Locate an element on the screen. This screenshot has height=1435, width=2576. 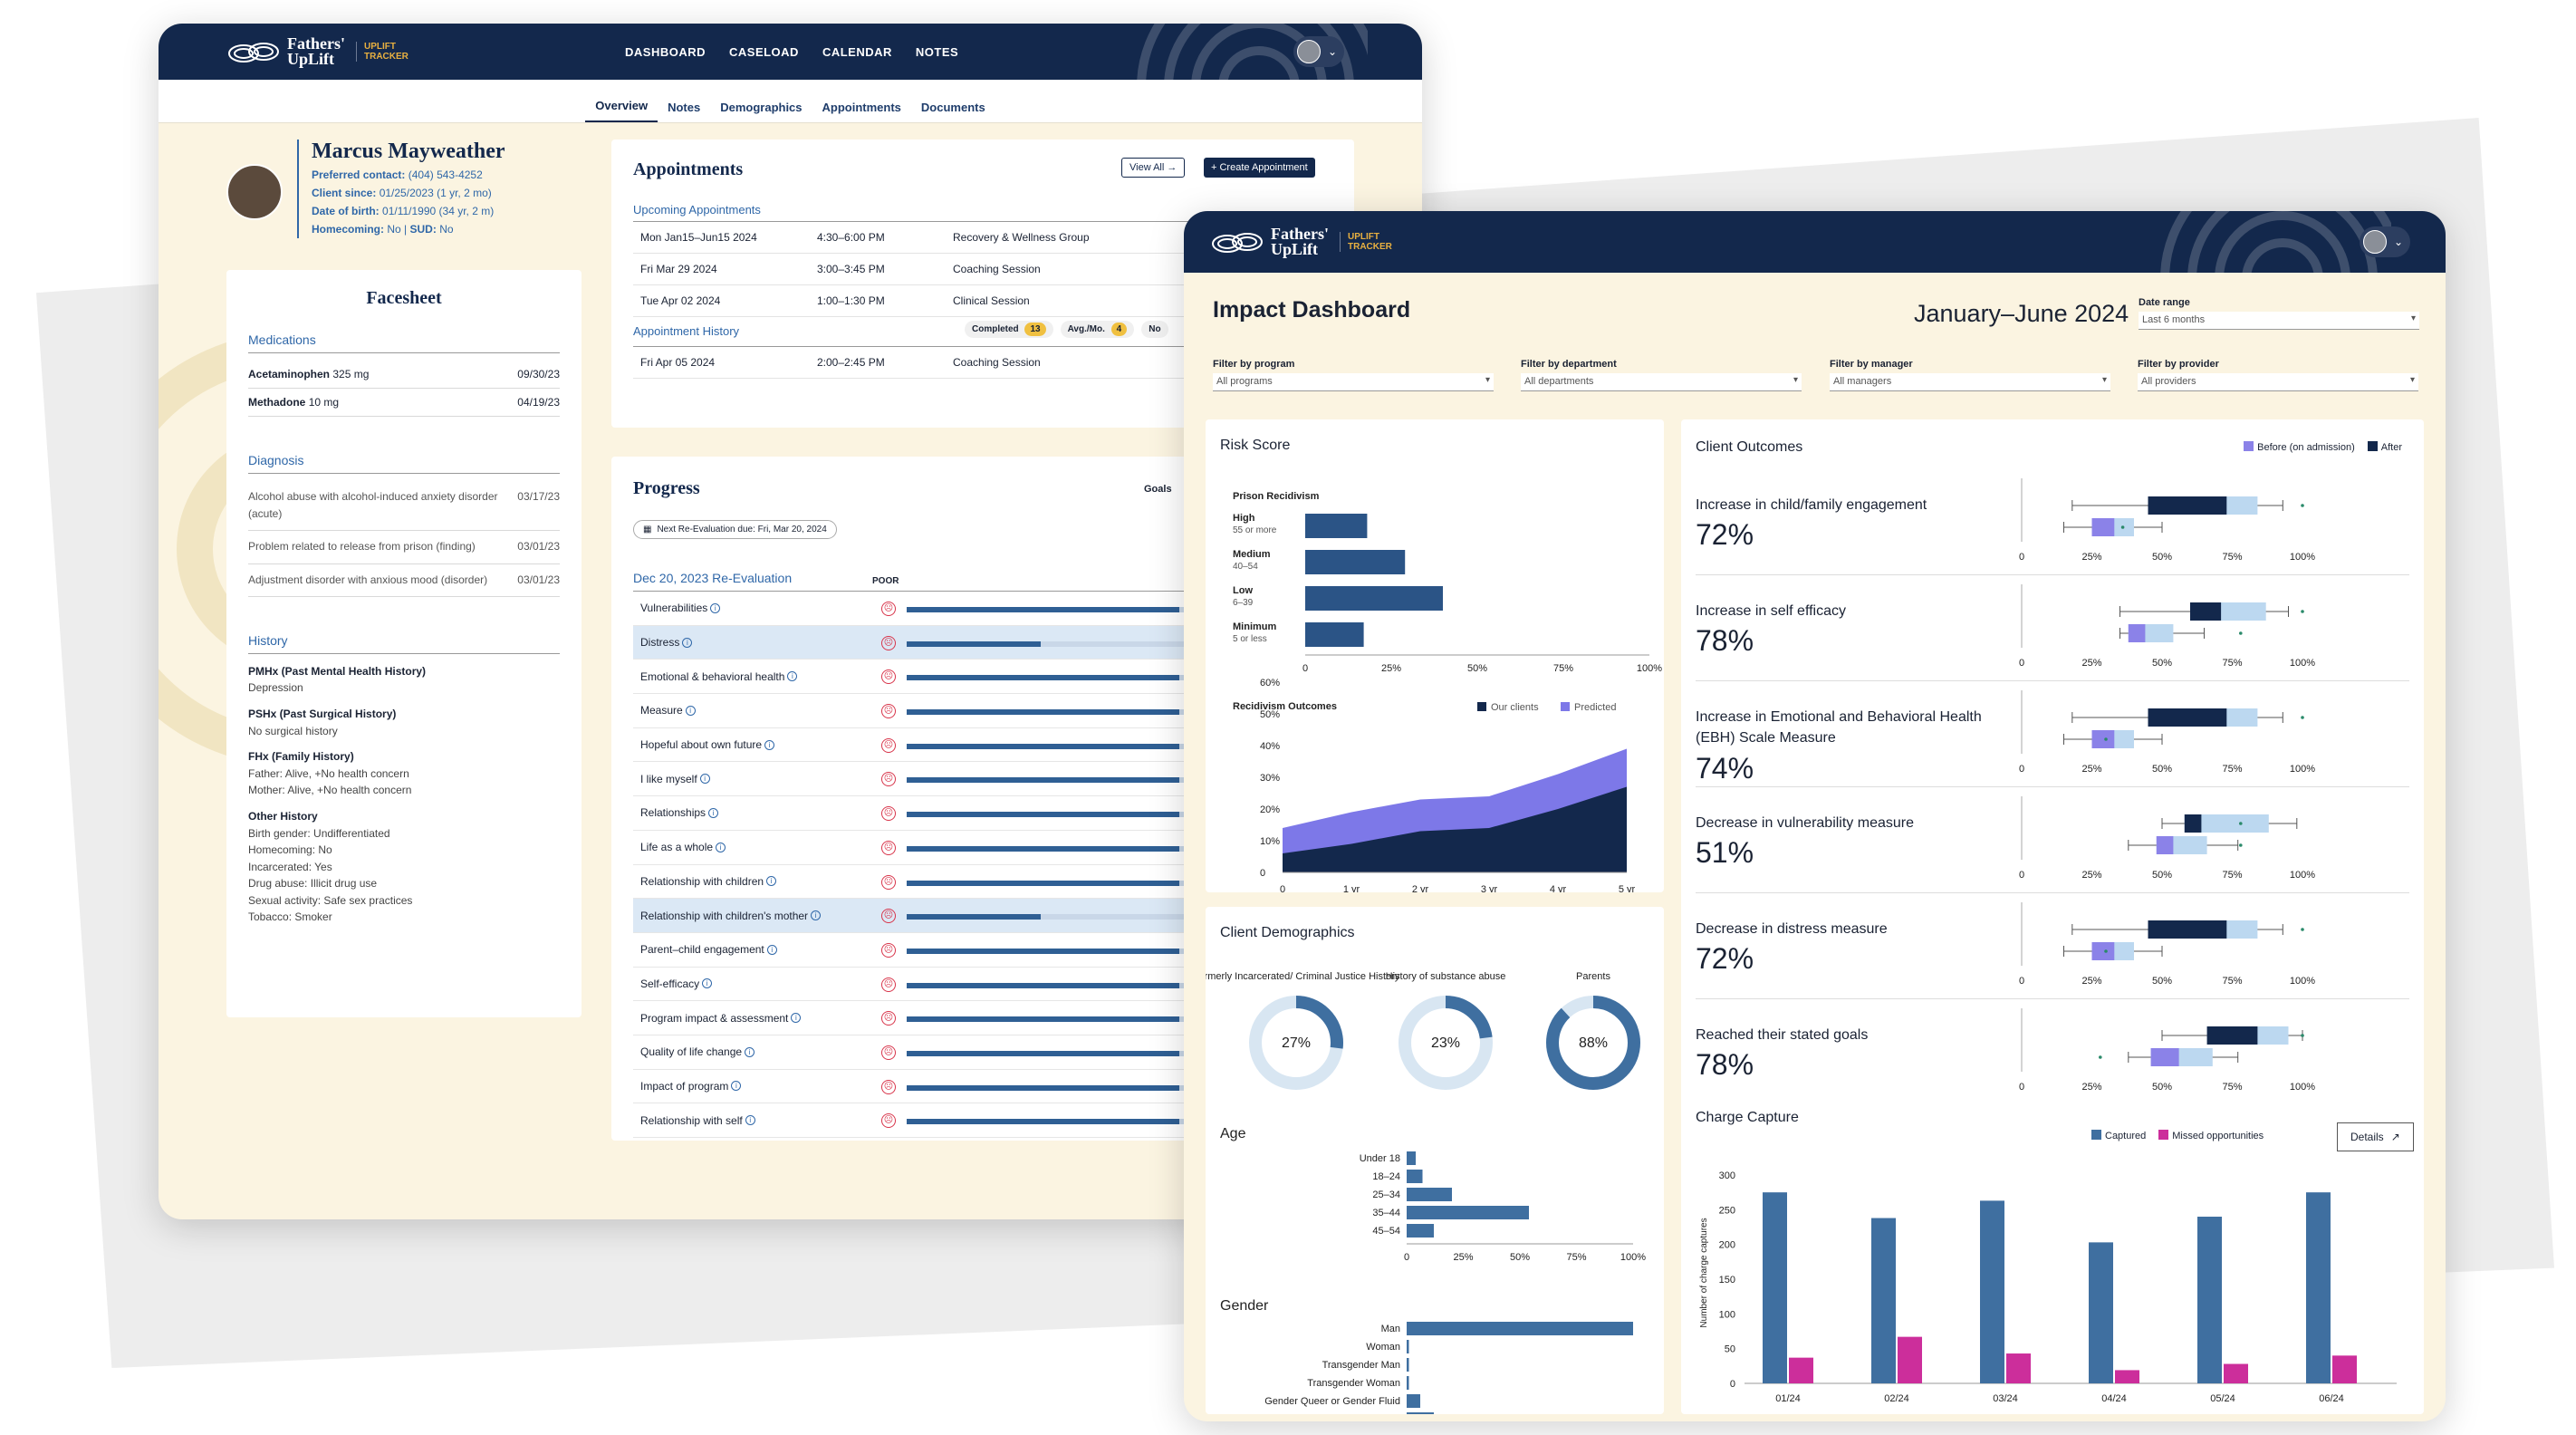
progress-row: I like myself i ☹ is located at coordinates (993, 779).